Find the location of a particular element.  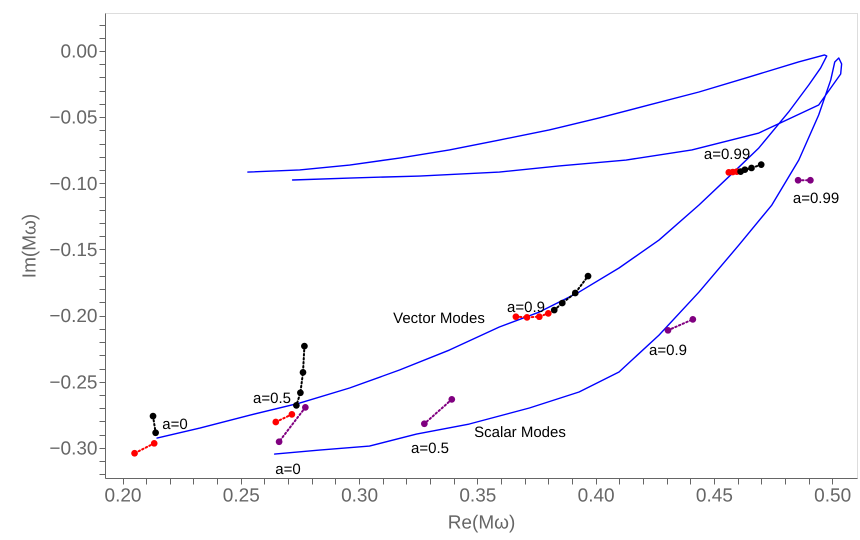

y-tick-label: −0.30 is located at coordinates (73, 449).